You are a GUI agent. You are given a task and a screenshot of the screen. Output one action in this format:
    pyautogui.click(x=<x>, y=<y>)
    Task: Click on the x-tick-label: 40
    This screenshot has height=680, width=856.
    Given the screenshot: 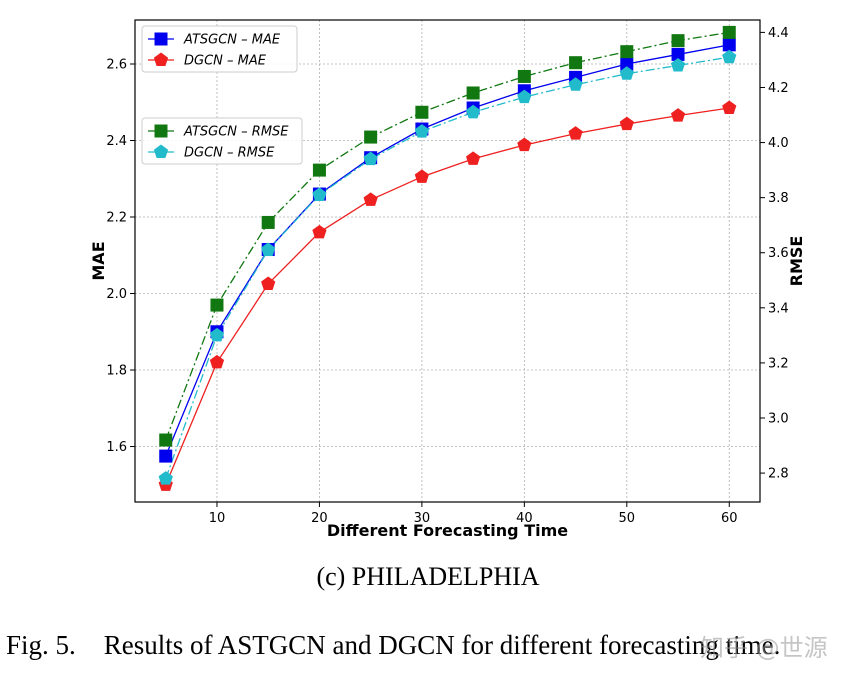 What is the action you would take?
    pyautogui.click(x=524, y=518)
    